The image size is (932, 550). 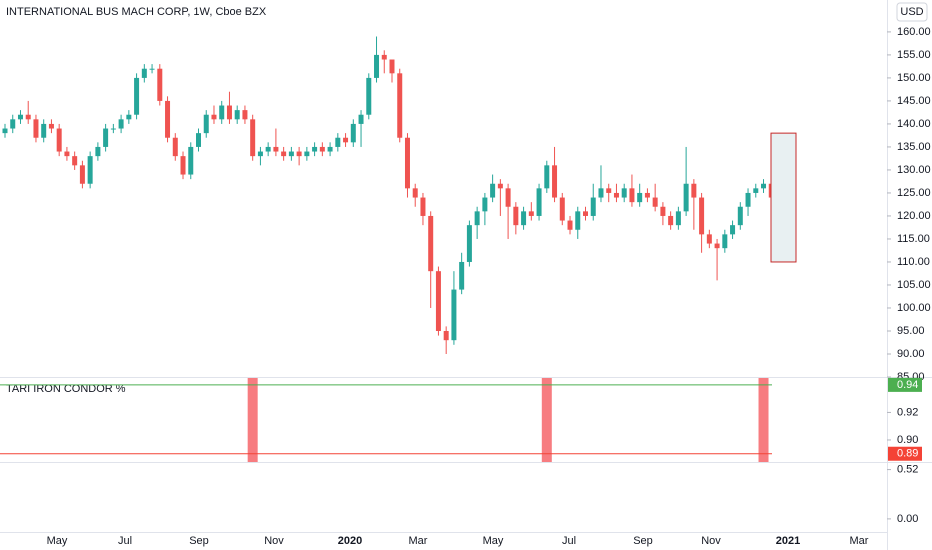 I want to click on y-tick-label: 110.00, so click(x=913, y=262).